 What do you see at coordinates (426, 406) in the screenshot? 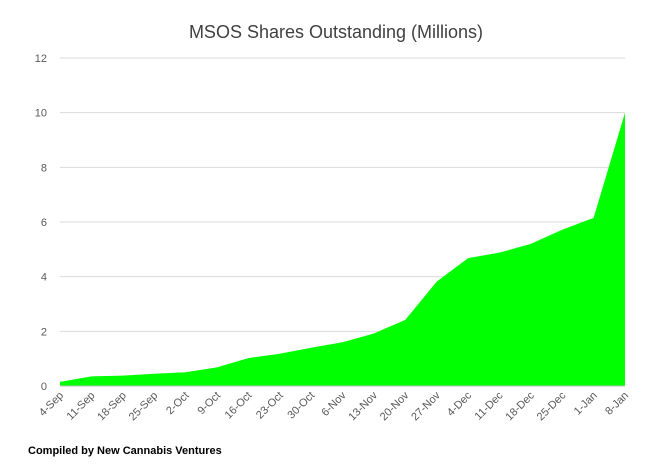
I see `x-tick-label: 27-Nov` at bounding box center [426, 406].